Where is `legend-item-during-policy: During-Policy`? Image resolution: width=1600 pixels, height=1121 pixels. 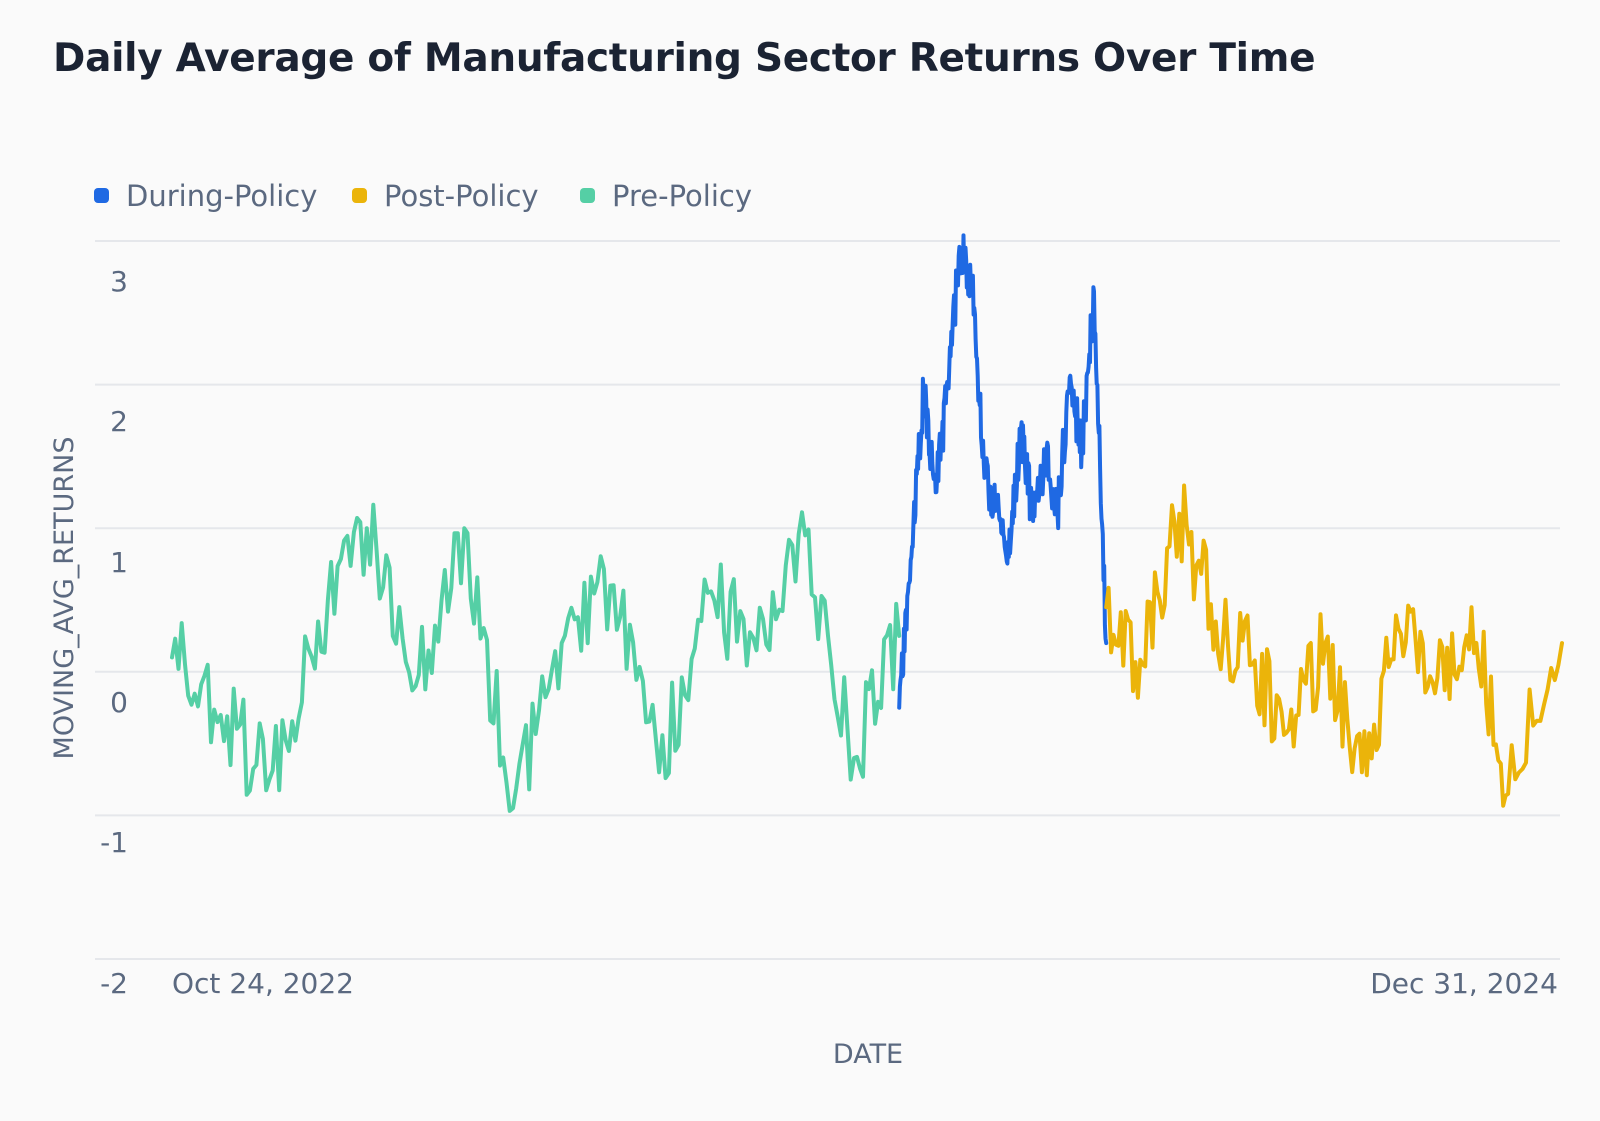 legend-item-during-policy: During-Policy is located at coordinates (205, 196).